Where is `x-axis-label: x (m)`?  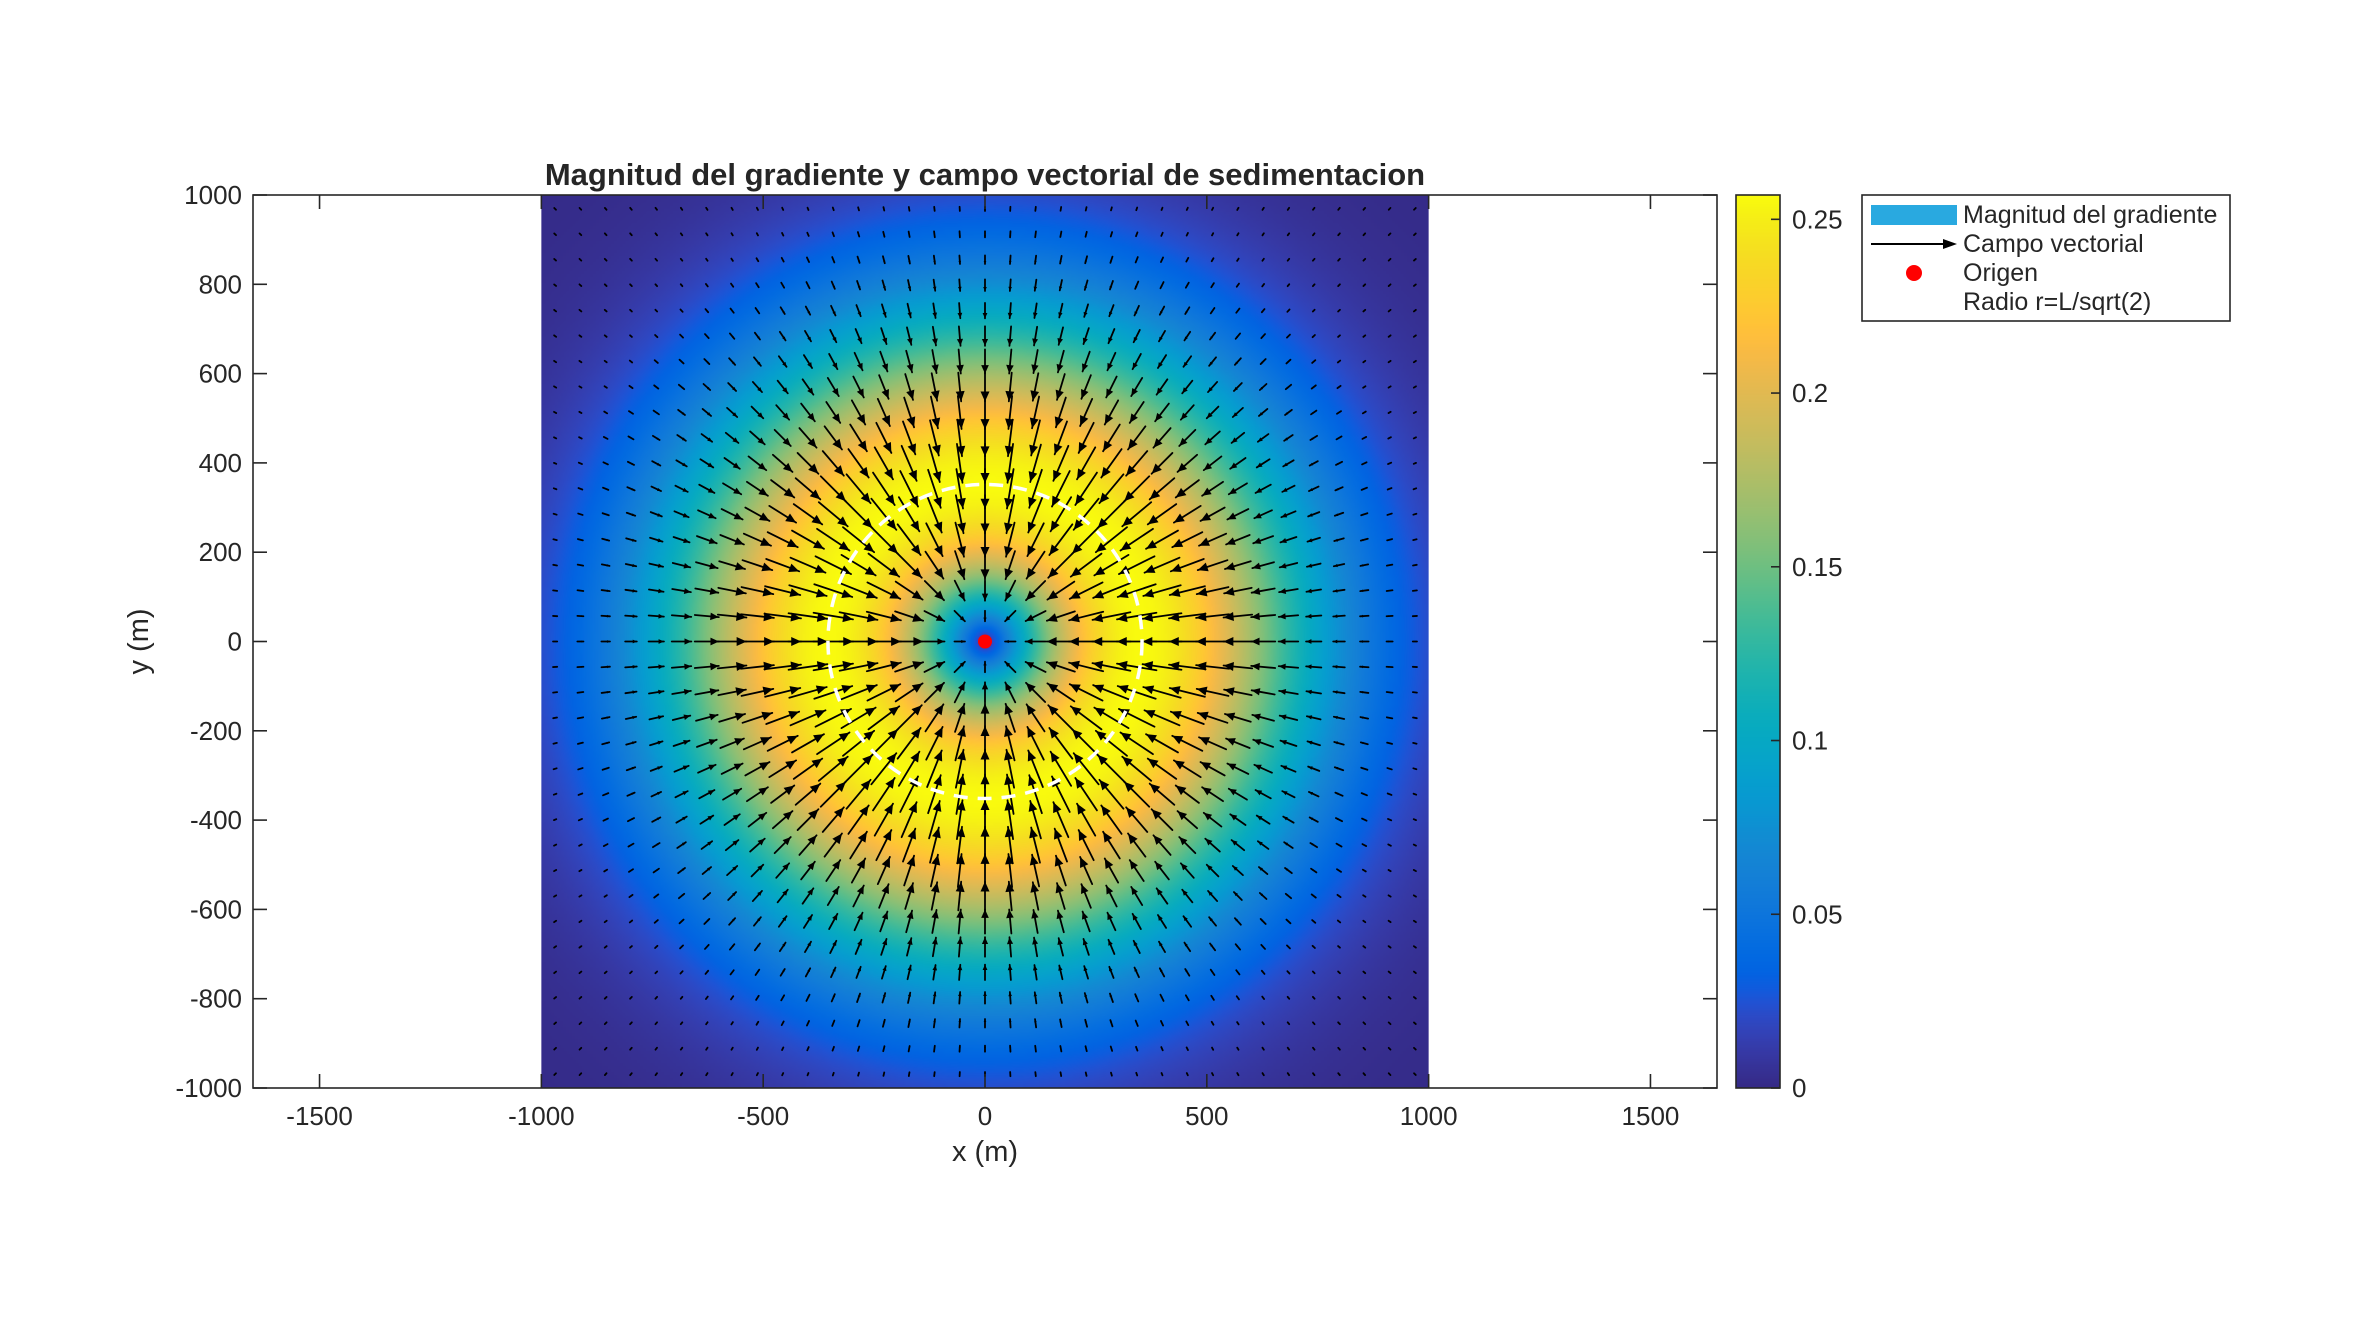 x-axis-label: x (m) is located at coordinates (985, 1152).